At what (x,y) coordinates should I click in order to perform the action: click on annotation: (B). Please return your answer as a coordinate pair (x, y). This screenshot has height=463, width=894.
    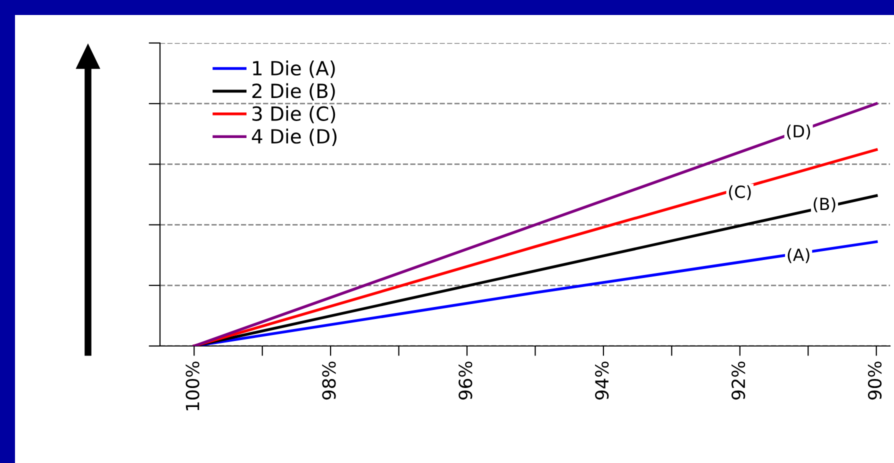
    Looking at the image, I should click on (825, 204).